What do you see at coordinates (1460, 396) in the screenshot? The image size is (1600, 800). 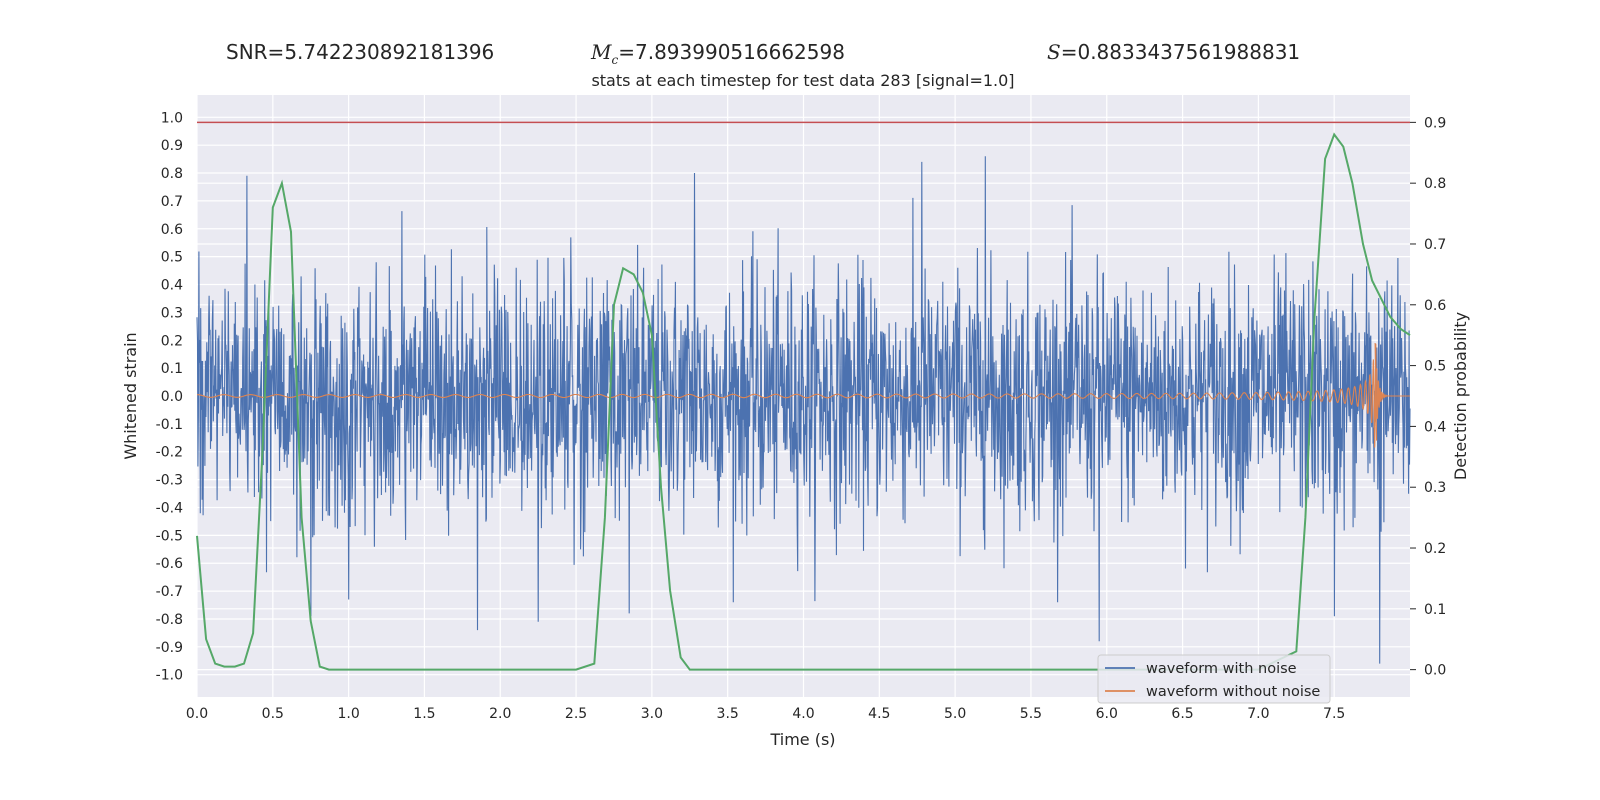 I see `y2-axis-label: Detection probability` at bounding box center [1460, 396].